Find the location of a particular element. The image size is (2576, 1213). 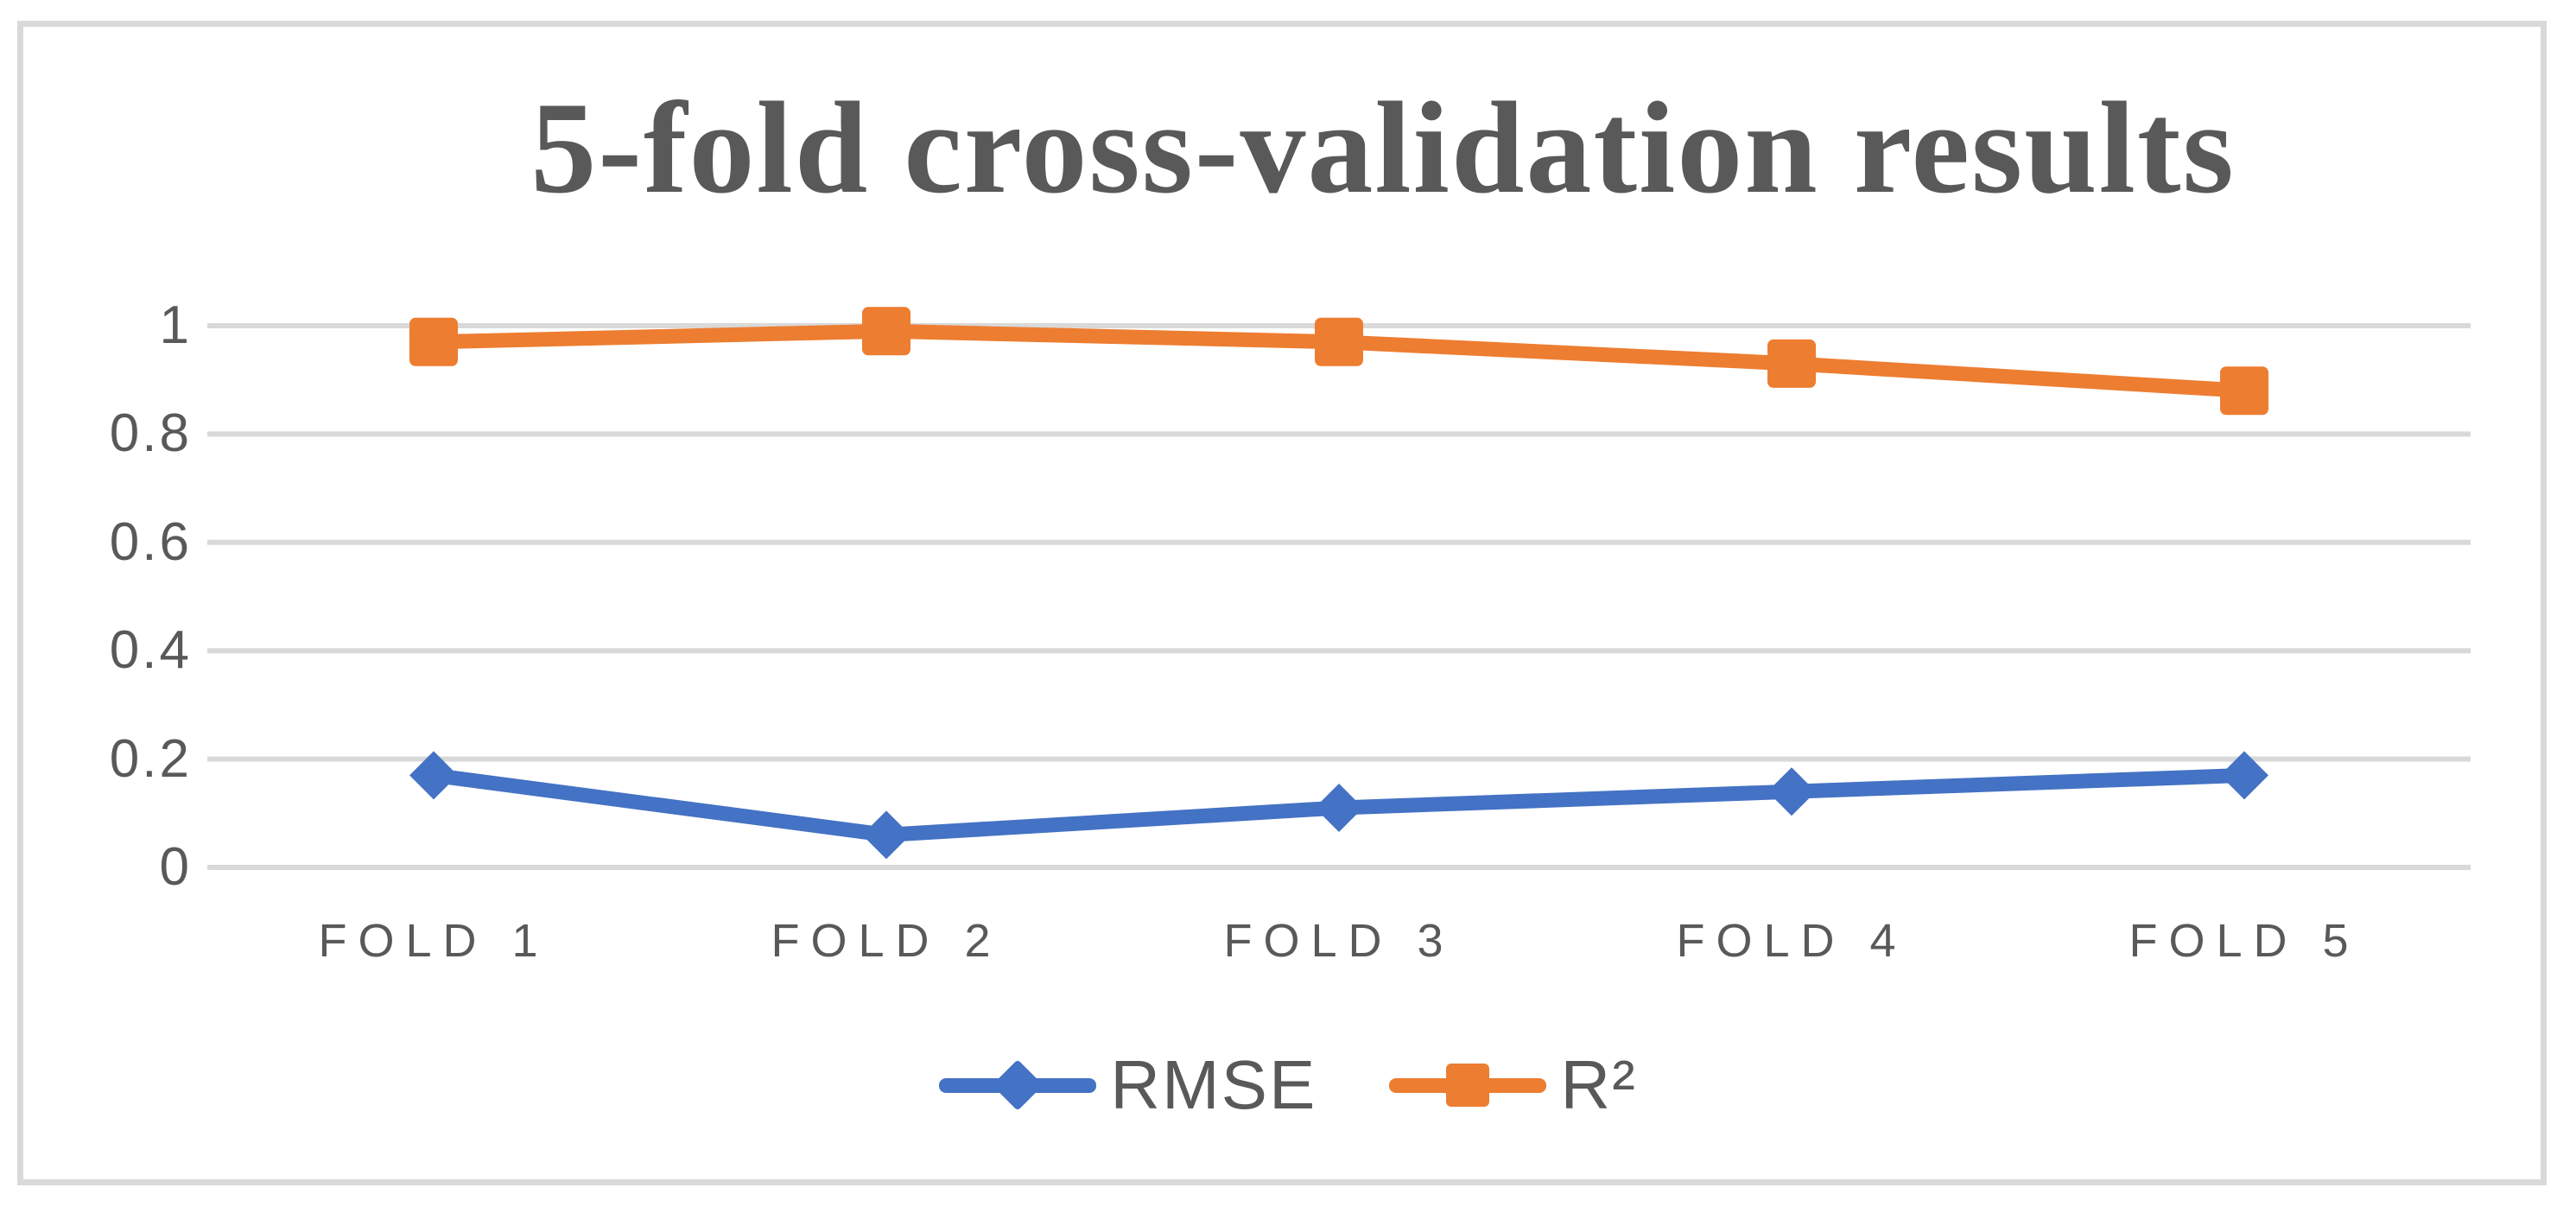

y-tick-label: 1 is located at coordinates (175, 325).